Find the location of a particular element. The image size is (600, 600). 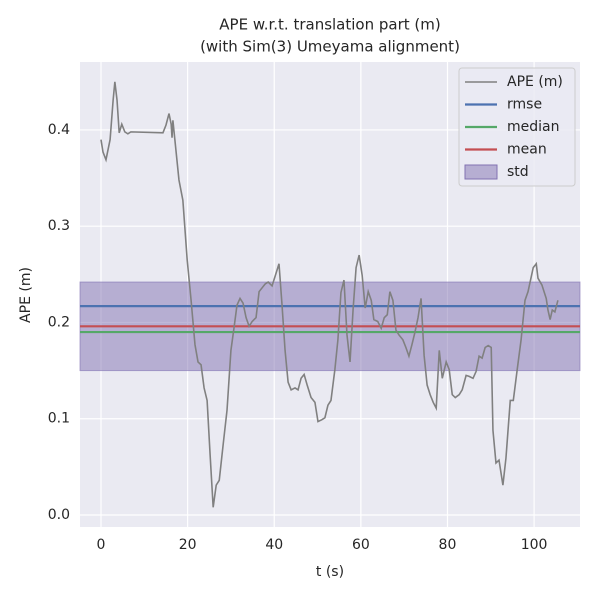

chart-title: APE w.r.t. translation part (m) is located at coordinates (329, 25).